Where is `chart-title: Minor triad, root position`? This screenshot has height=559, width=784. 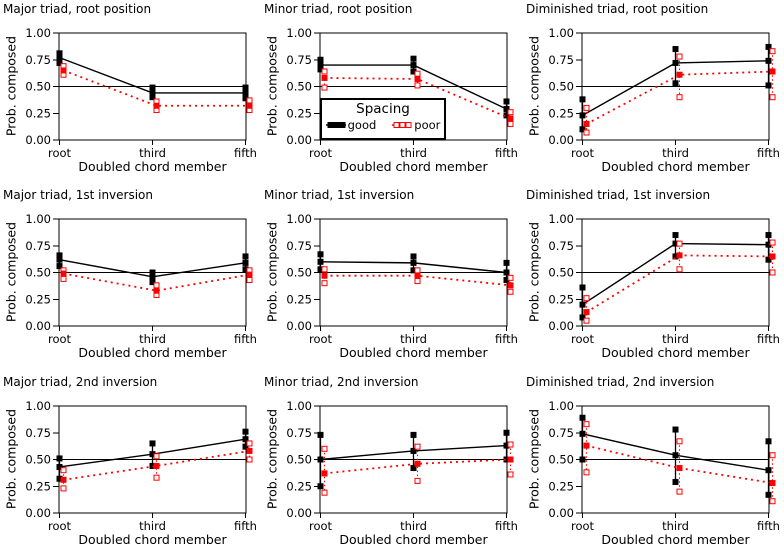 chart-title: Minor triad, root position is located at coordinates (338, 9).